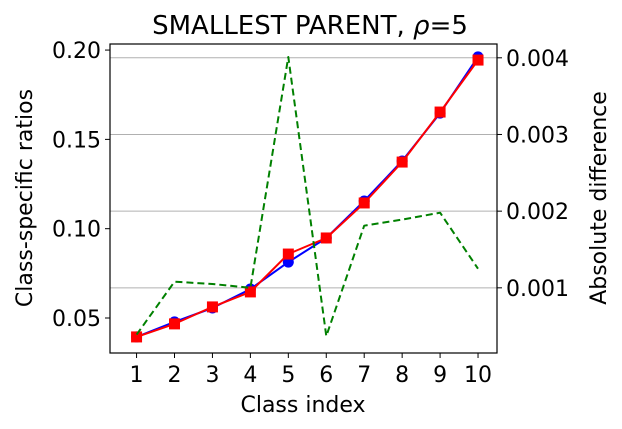  I want to click on y-axis-left-label: Class-specific ratios, so click(25, 198).